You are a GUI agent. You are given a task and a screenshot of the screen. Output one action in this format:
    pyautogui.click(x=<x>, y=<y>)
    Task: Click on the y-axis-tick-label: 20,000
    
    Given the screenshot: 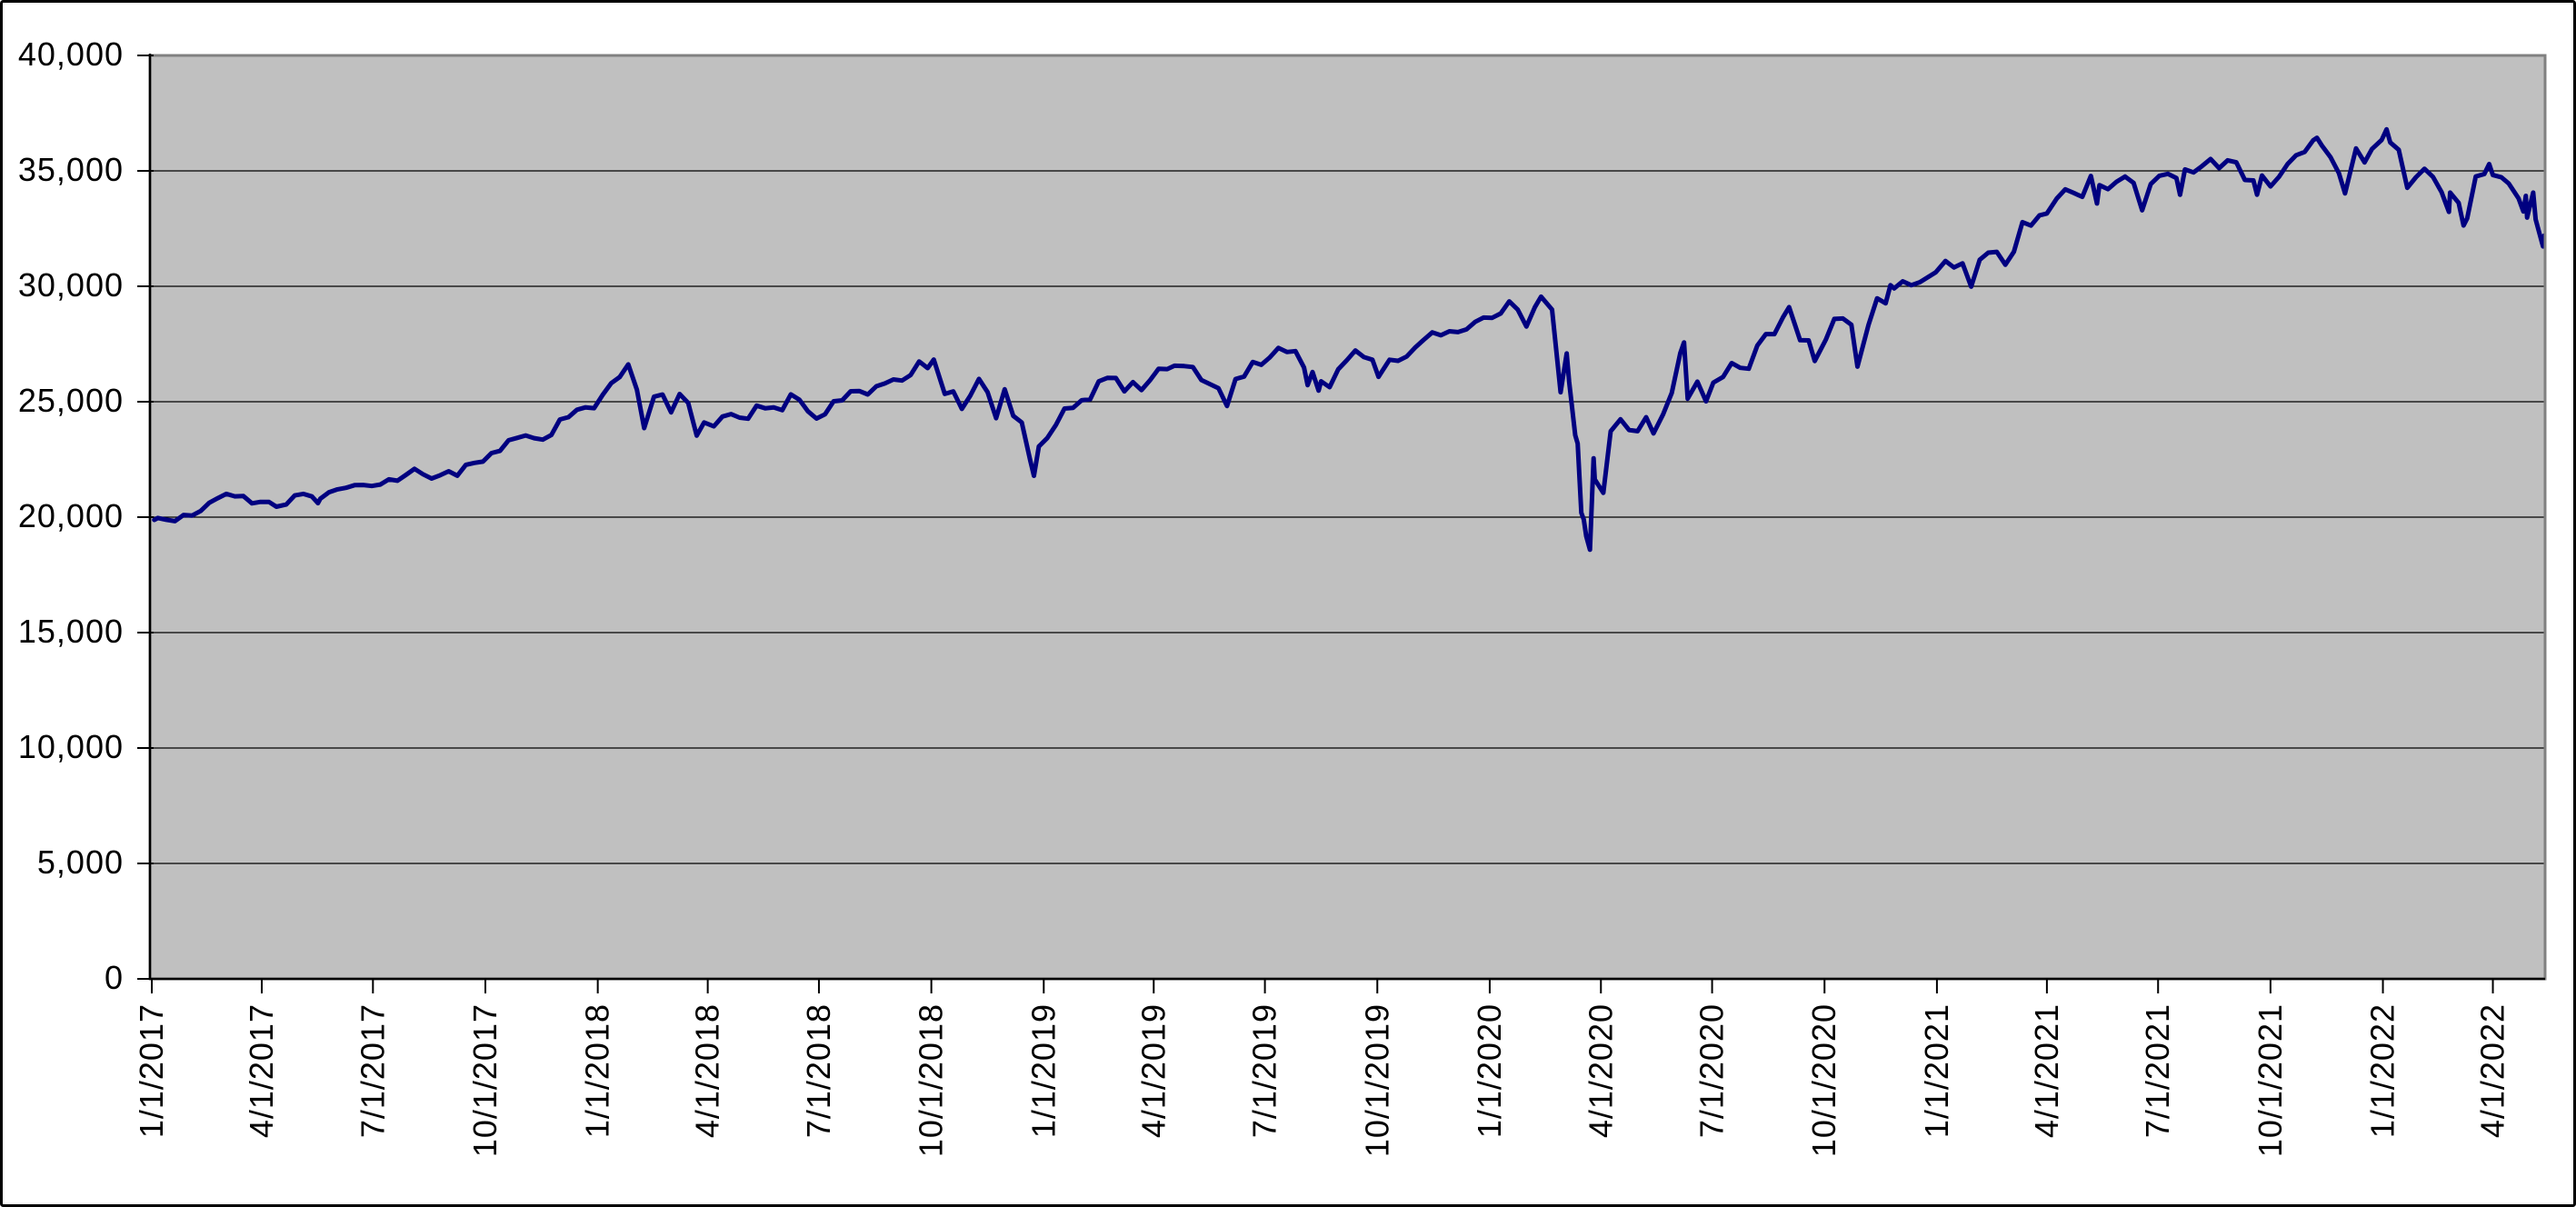 What is the action you would take?
    pyautogui.click(x=71, y=515)
    